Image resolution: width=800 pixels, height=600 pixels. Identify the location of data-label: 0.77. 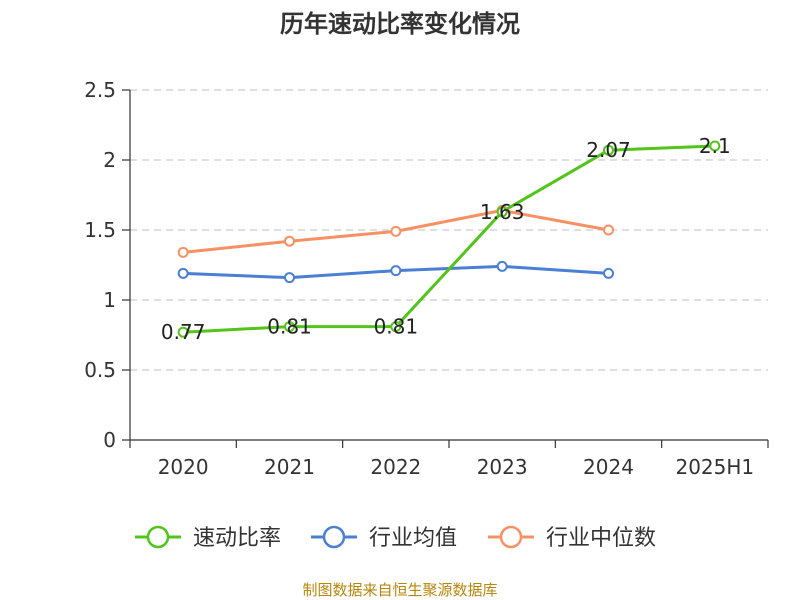
(183, 332).